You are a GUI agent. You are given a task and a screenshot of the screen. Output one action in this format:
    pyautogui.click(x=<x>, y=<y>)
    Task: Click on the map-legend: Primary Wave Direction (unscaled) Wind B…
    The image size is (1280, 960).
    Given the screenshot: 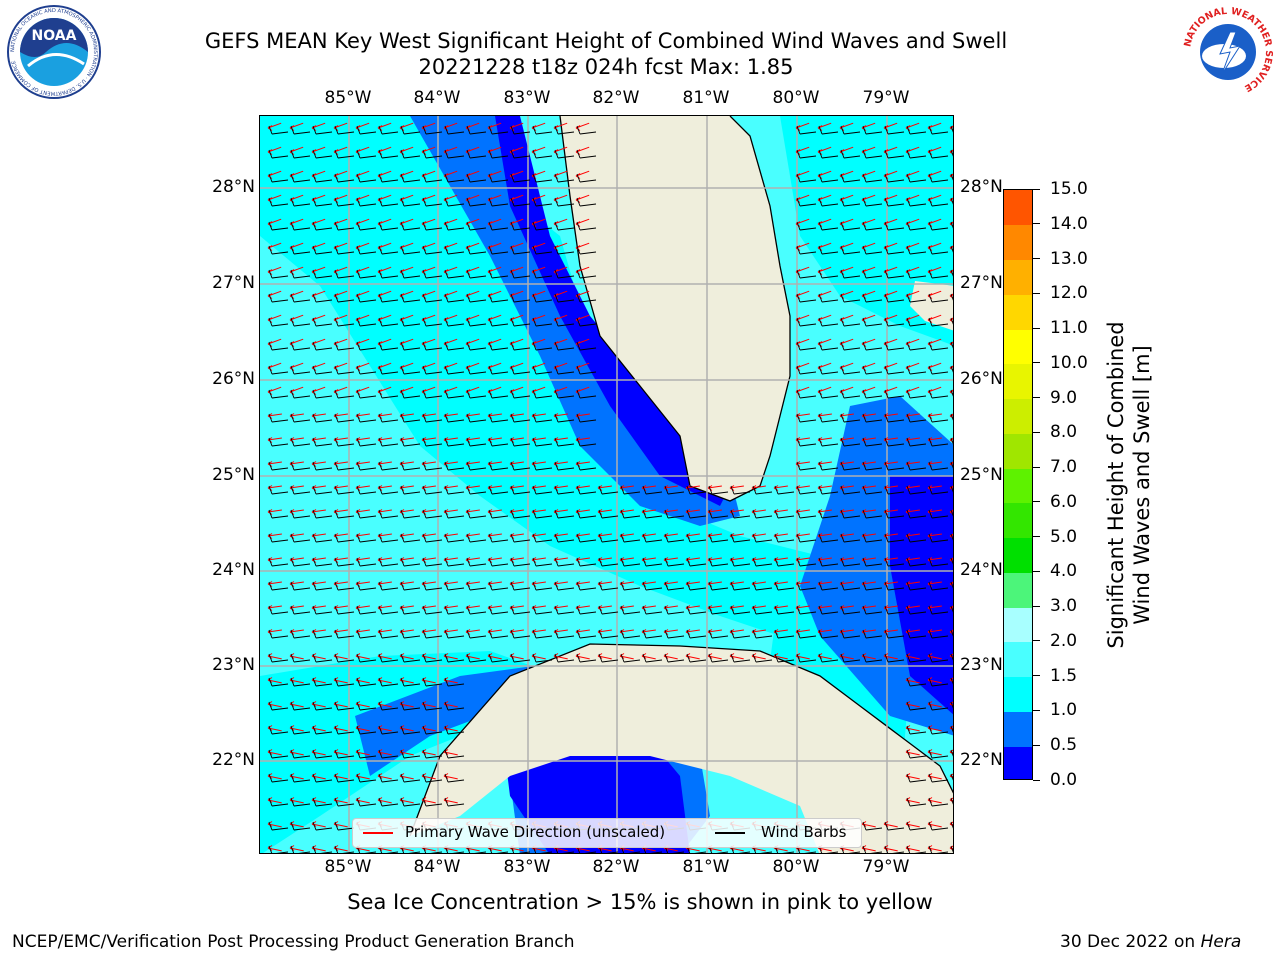 What is the action you would take?
    pyautogui.click(x=607, y=833)
    